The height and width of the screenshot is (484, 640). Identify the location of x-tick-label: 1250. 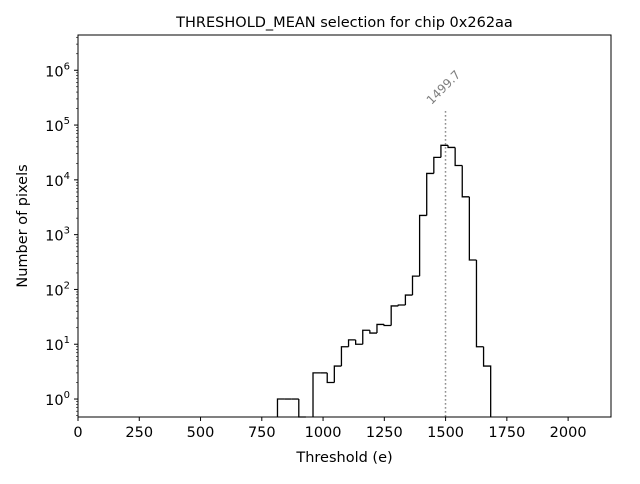
(384, 433).